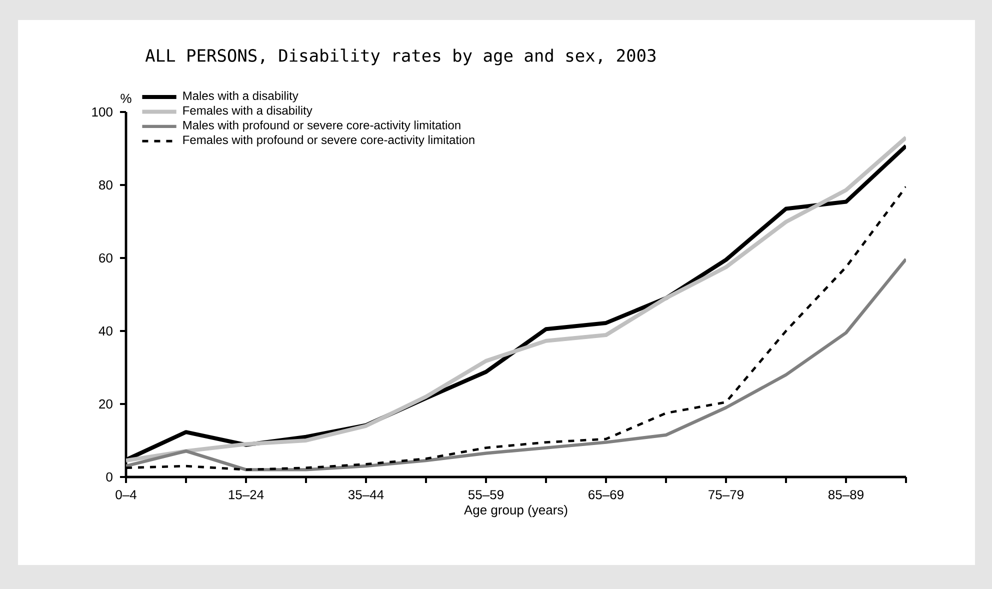  I want to click on x-tick-label: 55–59, so click(486, 495).